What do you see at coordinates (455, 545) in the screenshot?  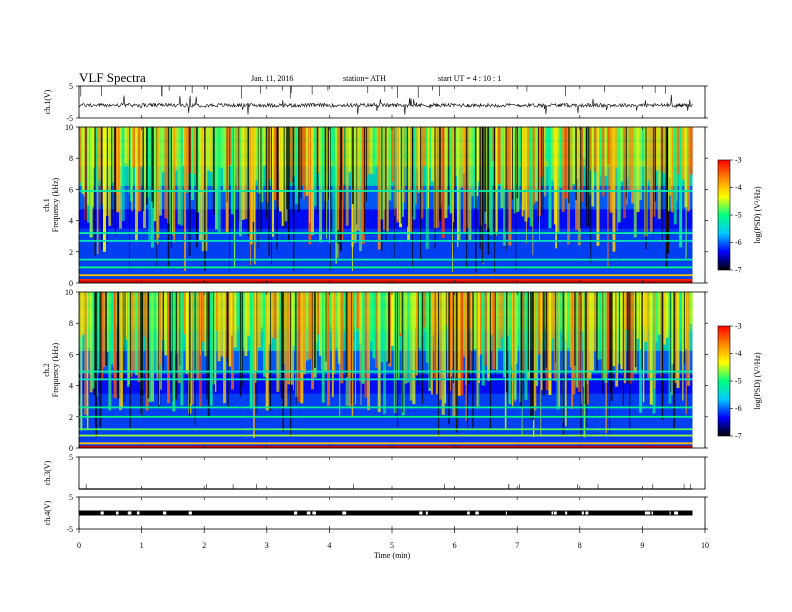 I see `x-tick-label: 6` at bounding box center [455, 545].